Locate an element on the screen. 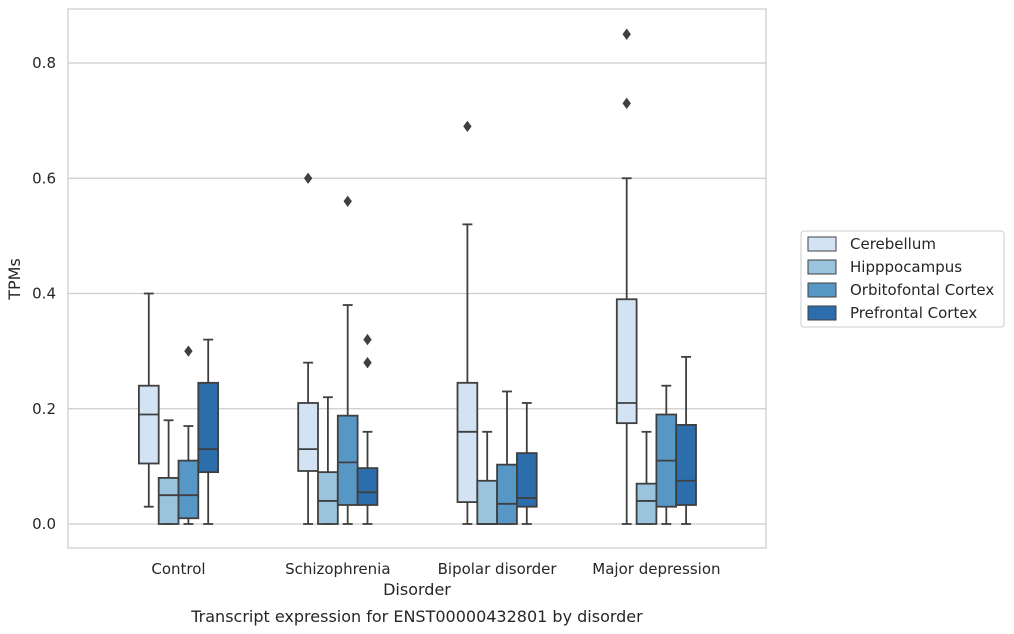  box-orbitofontal-cortex-major-depression is located at coordinates (666, 454).